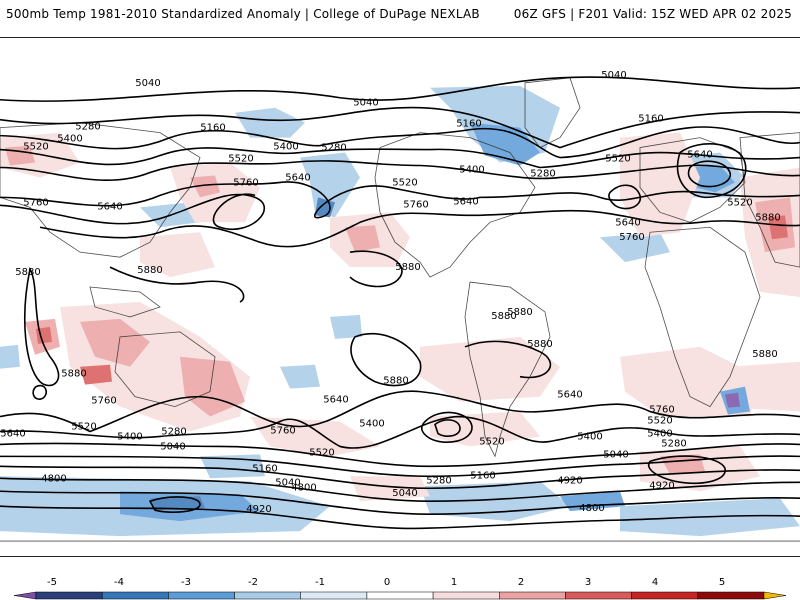 The width and height of the screenshot is (800, 600). I want to click on colorbar-tick-label: -1, so click(320, 582).